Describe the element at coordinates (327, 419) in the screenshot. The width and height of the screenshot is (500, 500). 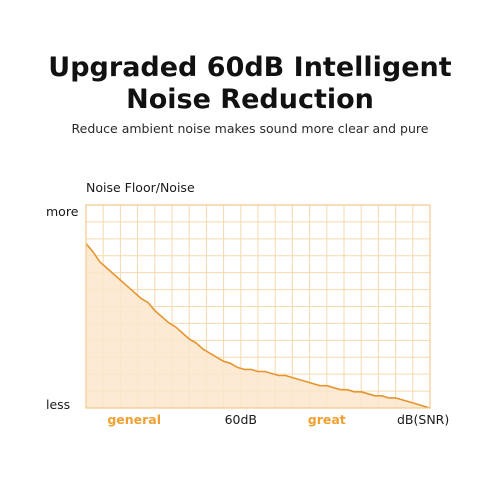
I see `x-tick-label-2: great` at that location.